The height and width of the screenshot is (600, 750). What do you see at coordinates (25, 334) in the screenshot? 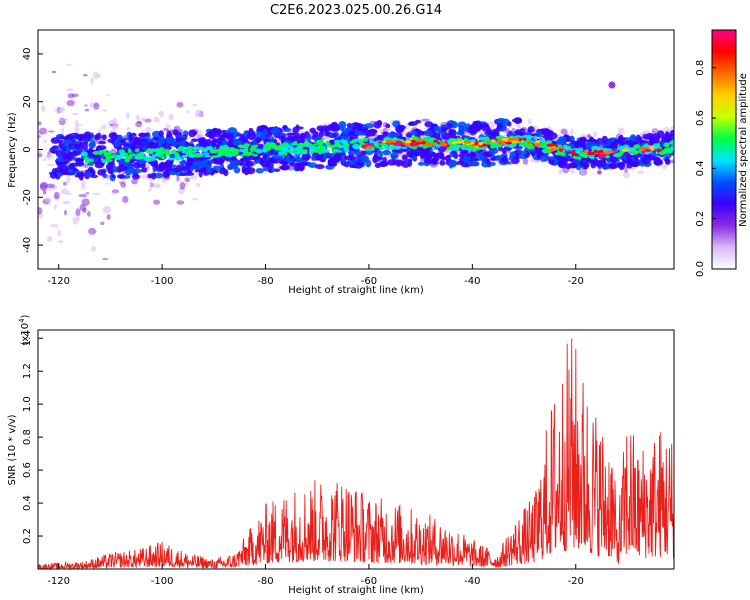
I see `snr-multiplier-base: (x10` at bounding box center [25, 334].